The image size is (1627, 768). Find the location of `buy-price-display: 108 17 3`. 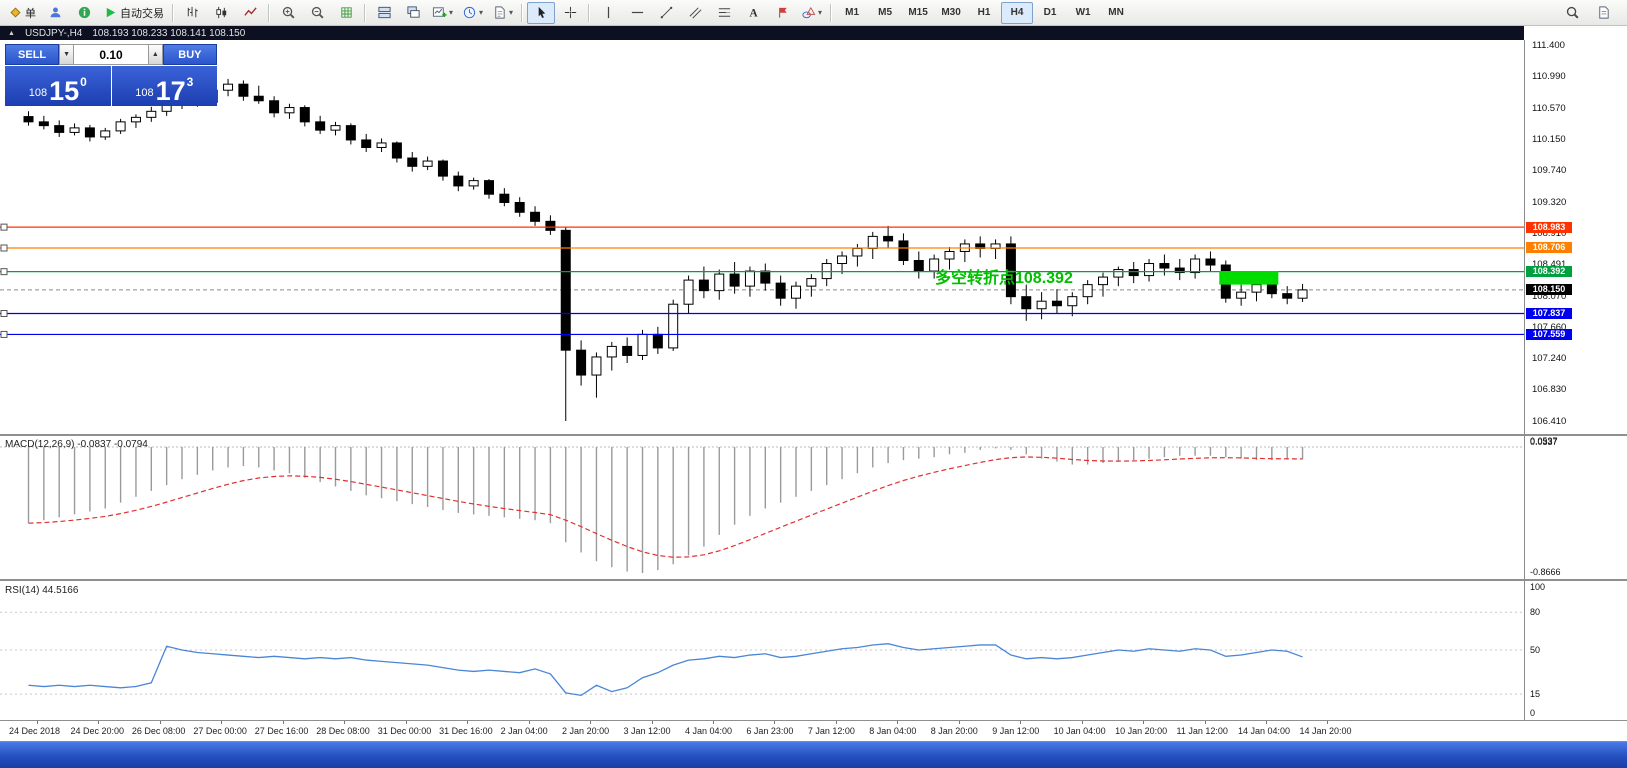

buy-price-display: 108 17 3 is located at coordinates (164, 86).